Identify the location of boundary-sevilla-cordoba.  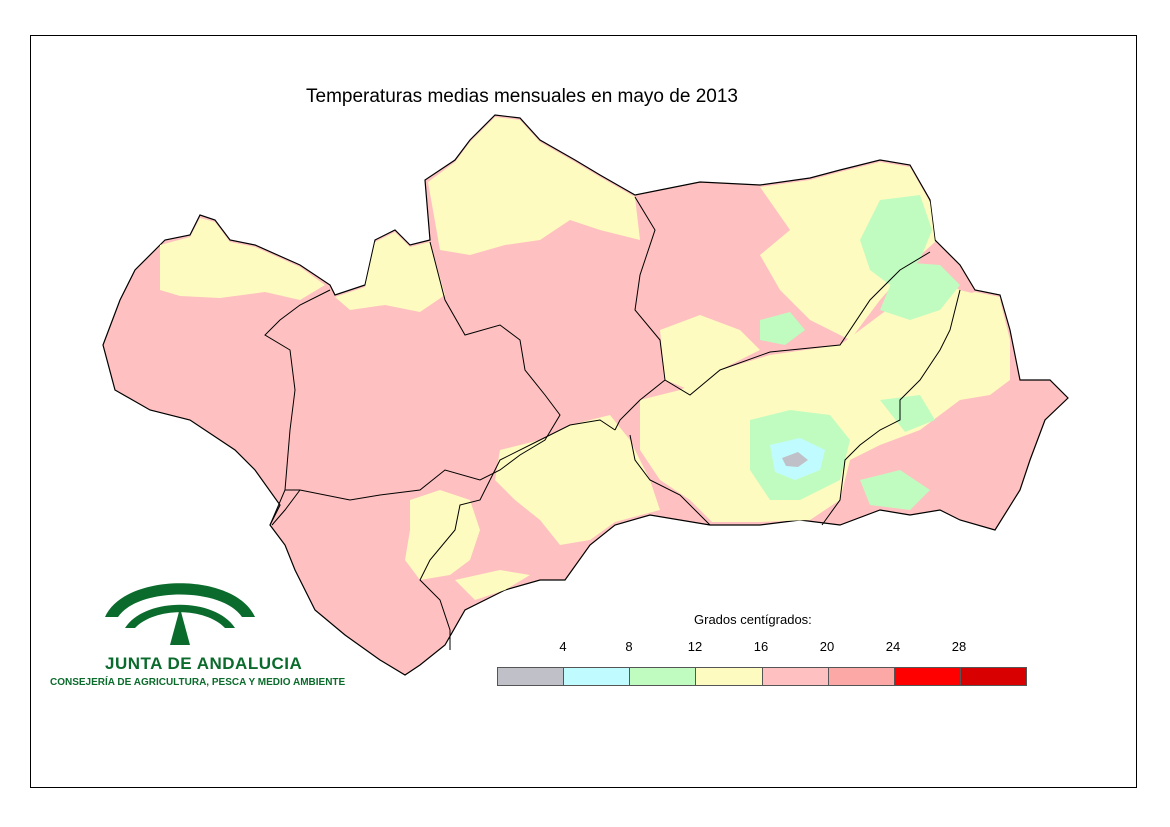
(423, 371).